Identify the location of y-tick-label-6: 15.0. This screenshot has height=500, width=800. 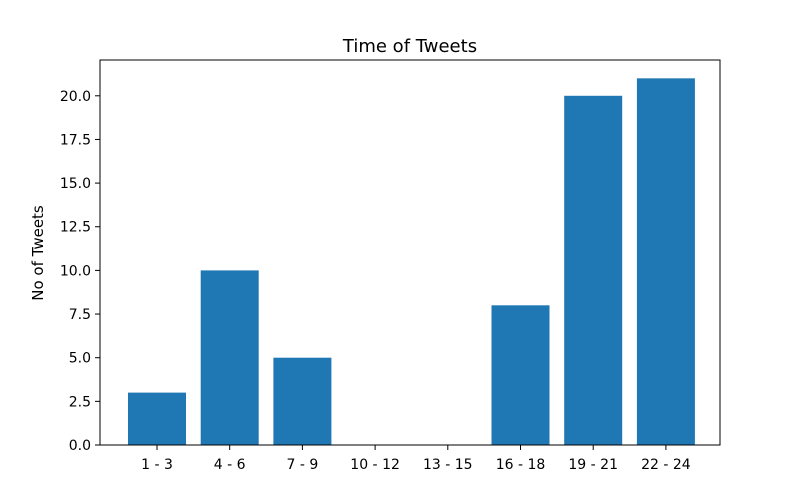
(75, 184).